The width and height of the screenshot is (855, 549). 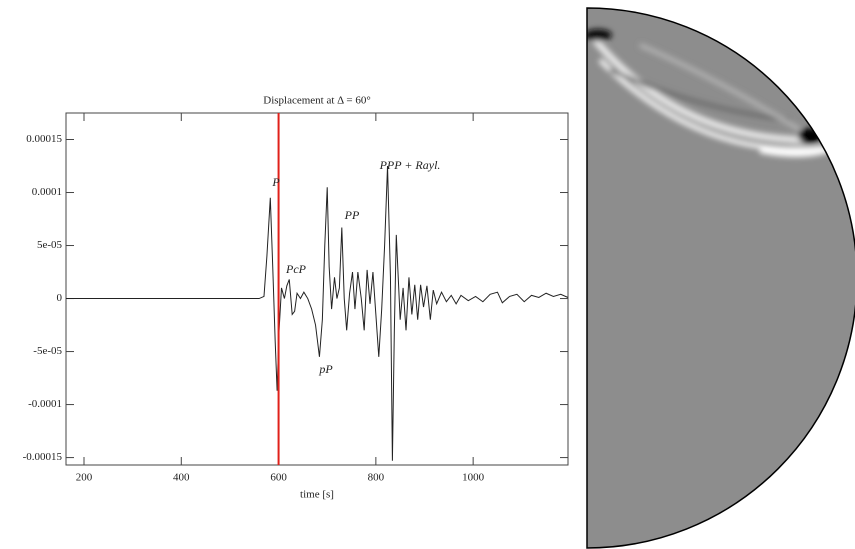 What do you see at coordinates (275, 182) in the screenshot?
I see `phase-label: P` at bounding box center [275, 182].